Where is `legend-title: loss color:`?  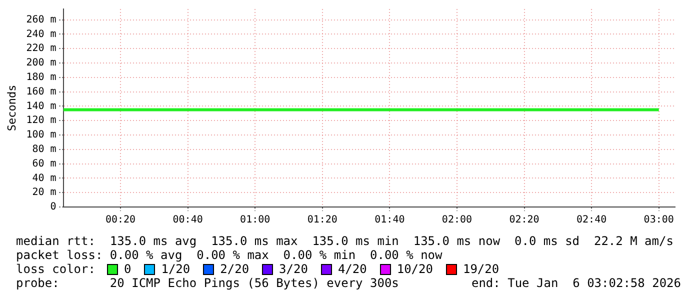
legend-title: loss color: is located at coordinates (56, 269).